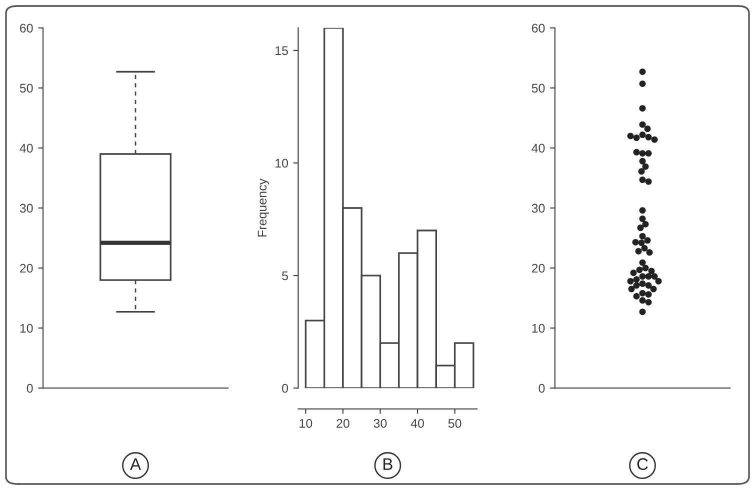 Image resolution: width=755 pixels, height=490 pixels. I want to click on x-tick-label: 40, so click(417, 423).